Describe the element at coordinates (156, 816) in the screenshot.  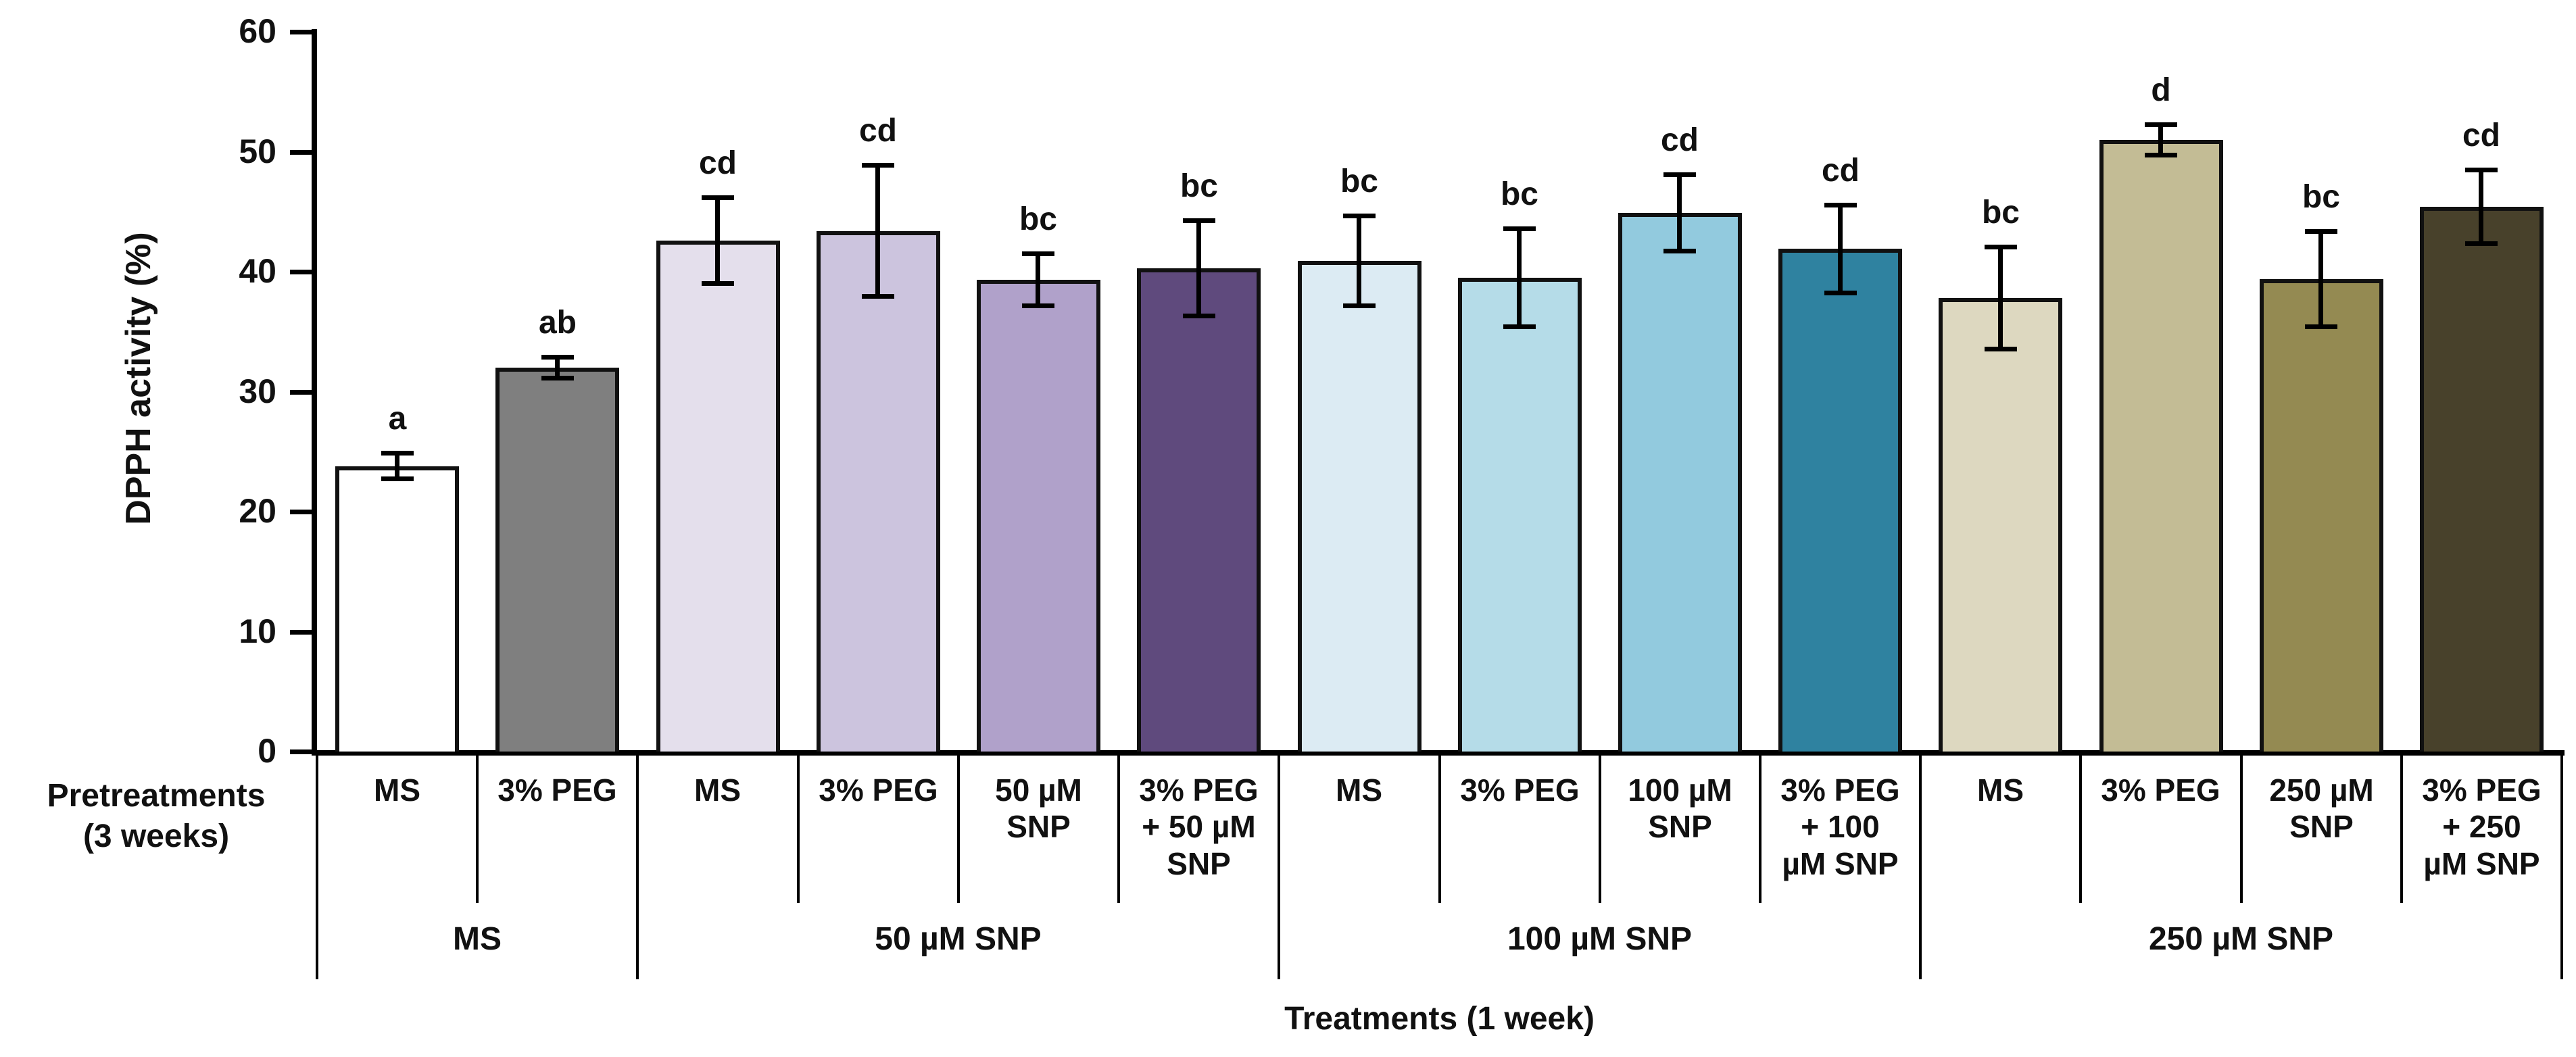
I see `pretreatments-axis-label: Pretreatments (3 weeks)` at that location.